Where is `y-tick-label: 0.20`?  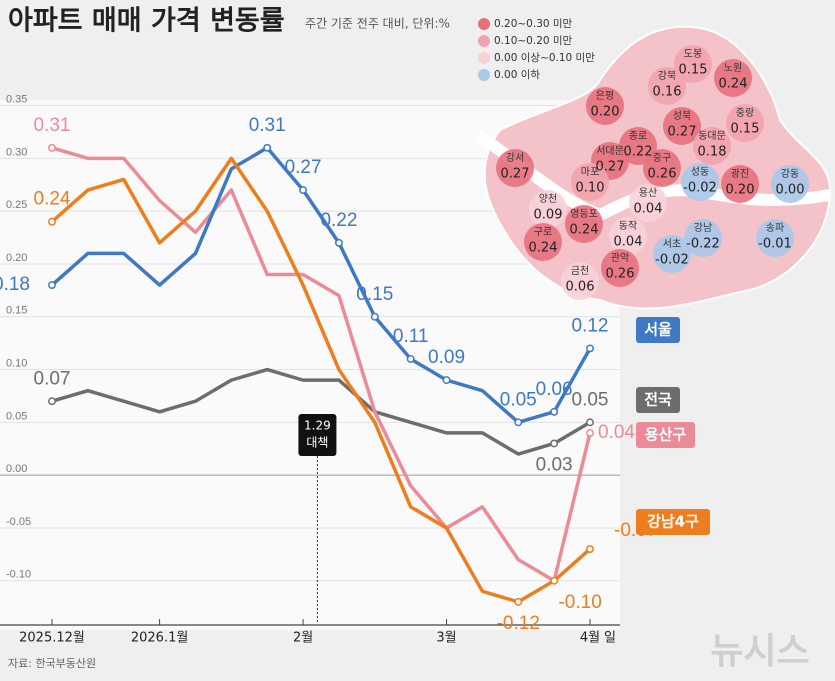
y-tick-label: 0.20 is located at coordinates (16, 258).